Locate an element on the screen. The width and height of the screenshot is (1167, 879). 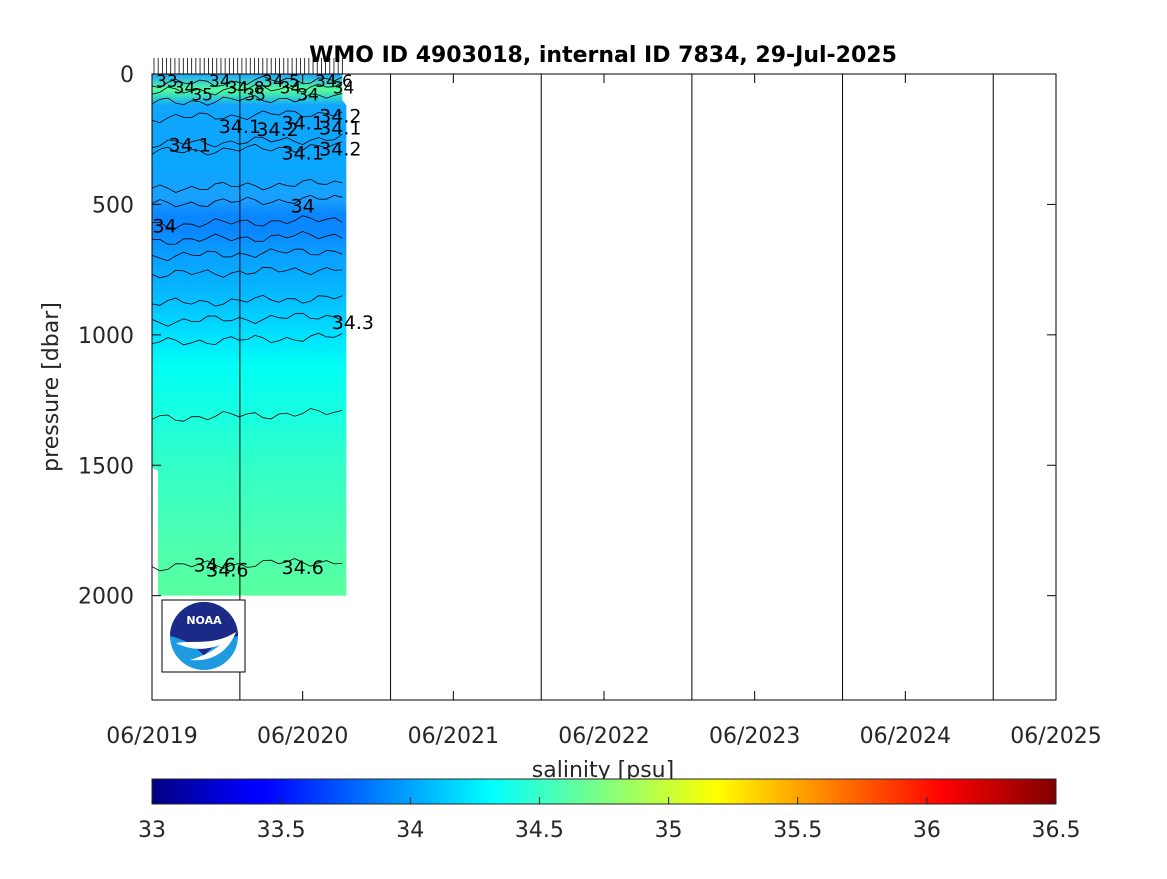
contour-lines is located at coordinates (247, 323).